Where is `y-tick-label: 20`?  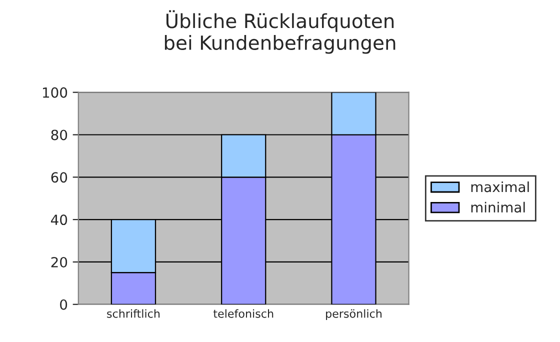 y-tick-label: 20 is located at coordinates (59, 262).